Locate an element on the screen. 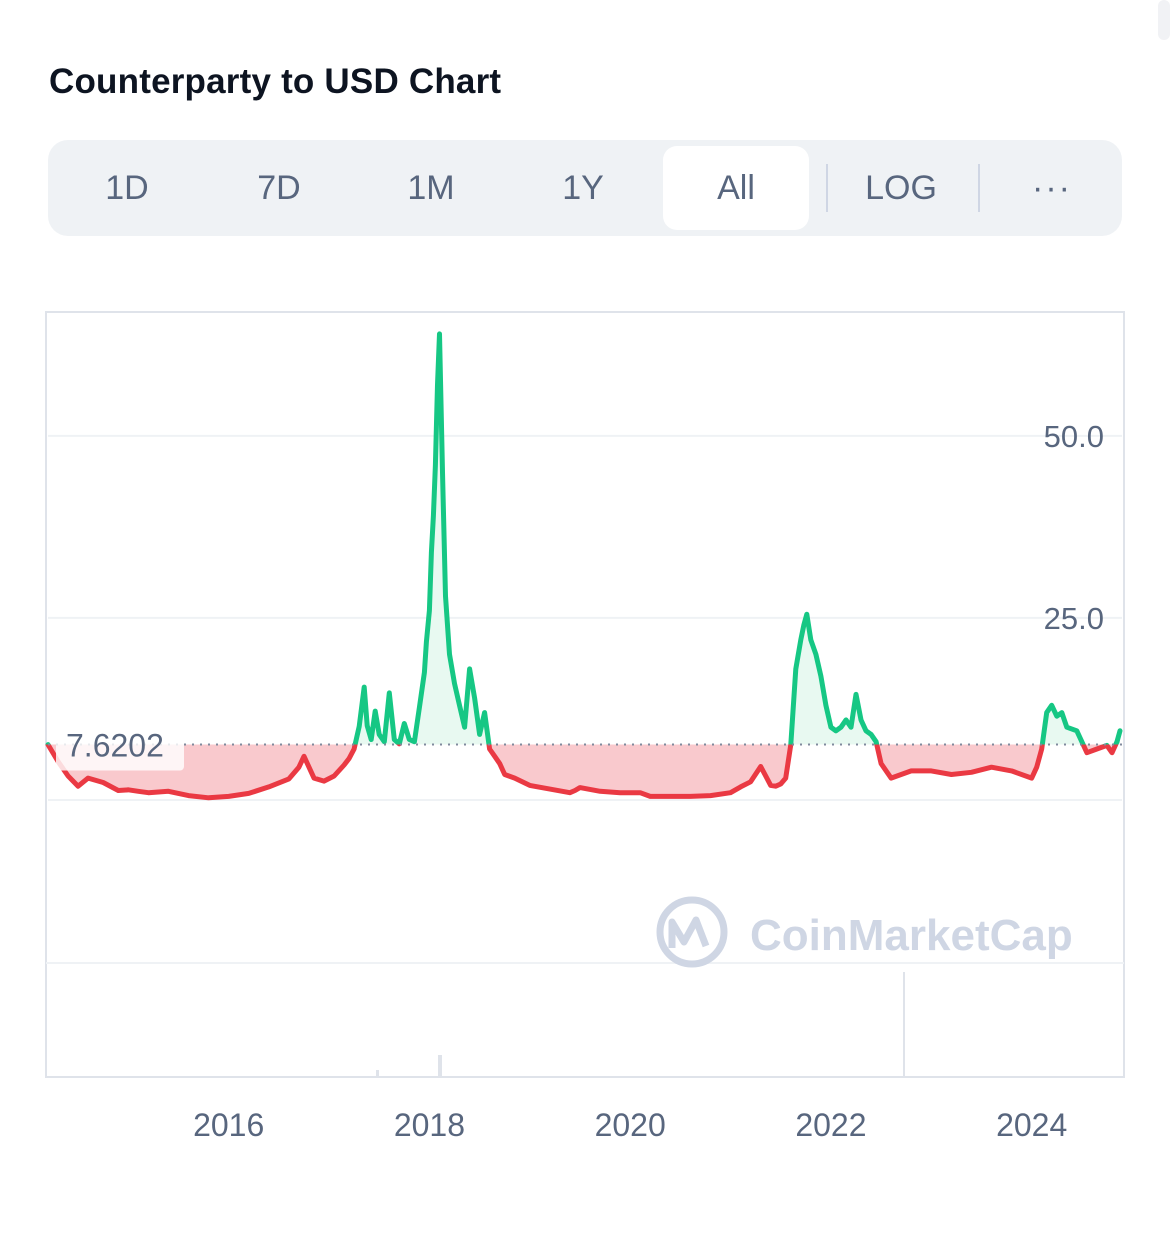 The width and height of the screenshot is (1170, 1237). range-button-1y: 1Y is located at coordinates (583, 187).